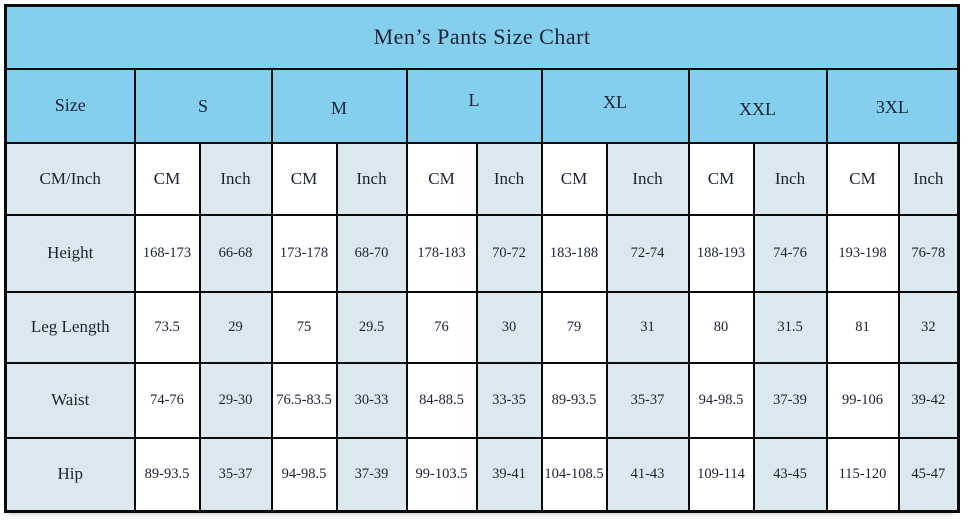 Image resolution: width=968 pixels, height=520 pixels. Describe the element at coordinates (167, 327) in the screenshot. I see `cell-leg-s-cm: 73.5` at that location.